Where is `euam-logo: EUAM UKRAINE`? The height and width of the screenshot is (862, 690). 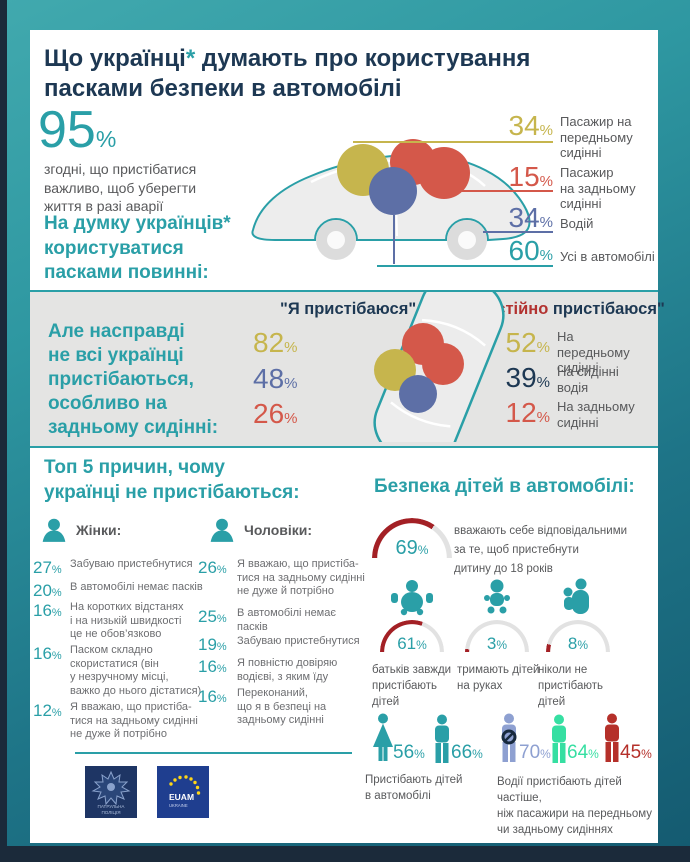
euam-logo: EUAM UKRAINE is located at coordinates (183, 792).